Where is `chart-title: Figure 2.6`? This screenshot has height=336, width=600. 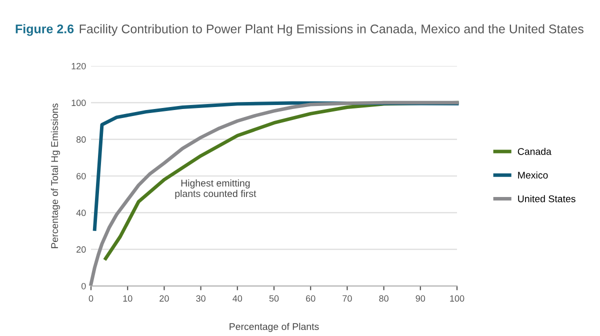
chart-title: Figure 2.6 is located at coordinates (45, 30).